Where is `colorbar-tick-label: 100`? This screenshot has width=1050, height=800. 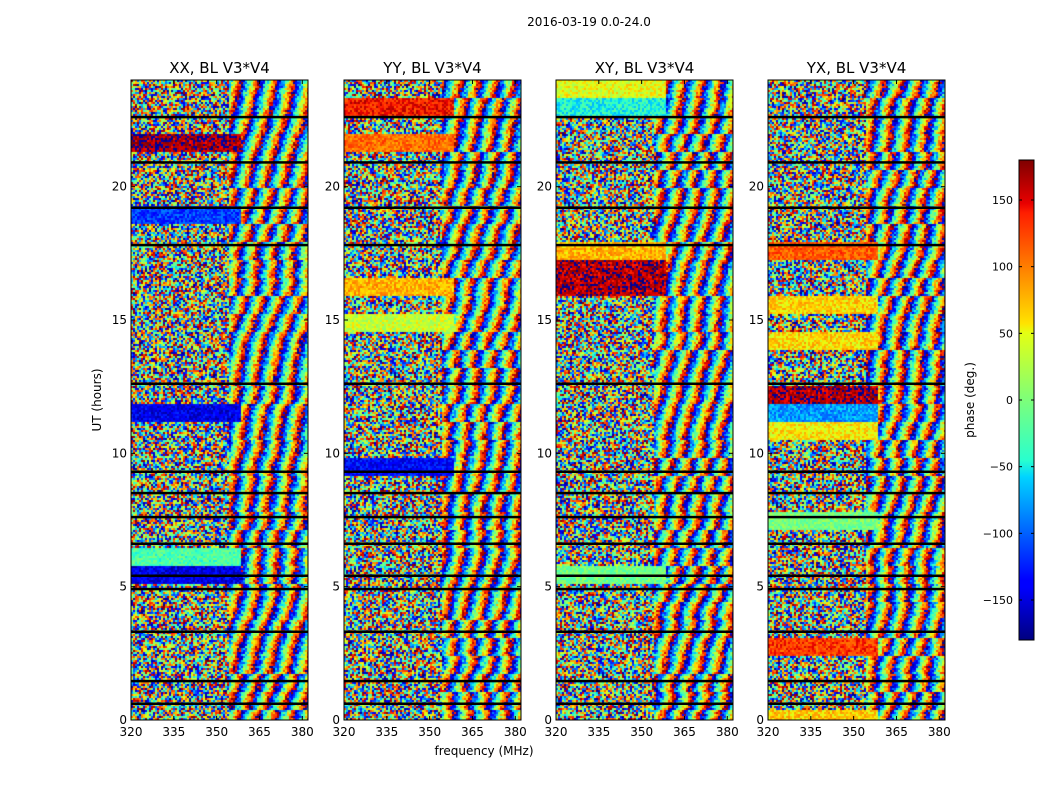 colorbar-tick-label: 100 is located at coordinates (1002, 267).